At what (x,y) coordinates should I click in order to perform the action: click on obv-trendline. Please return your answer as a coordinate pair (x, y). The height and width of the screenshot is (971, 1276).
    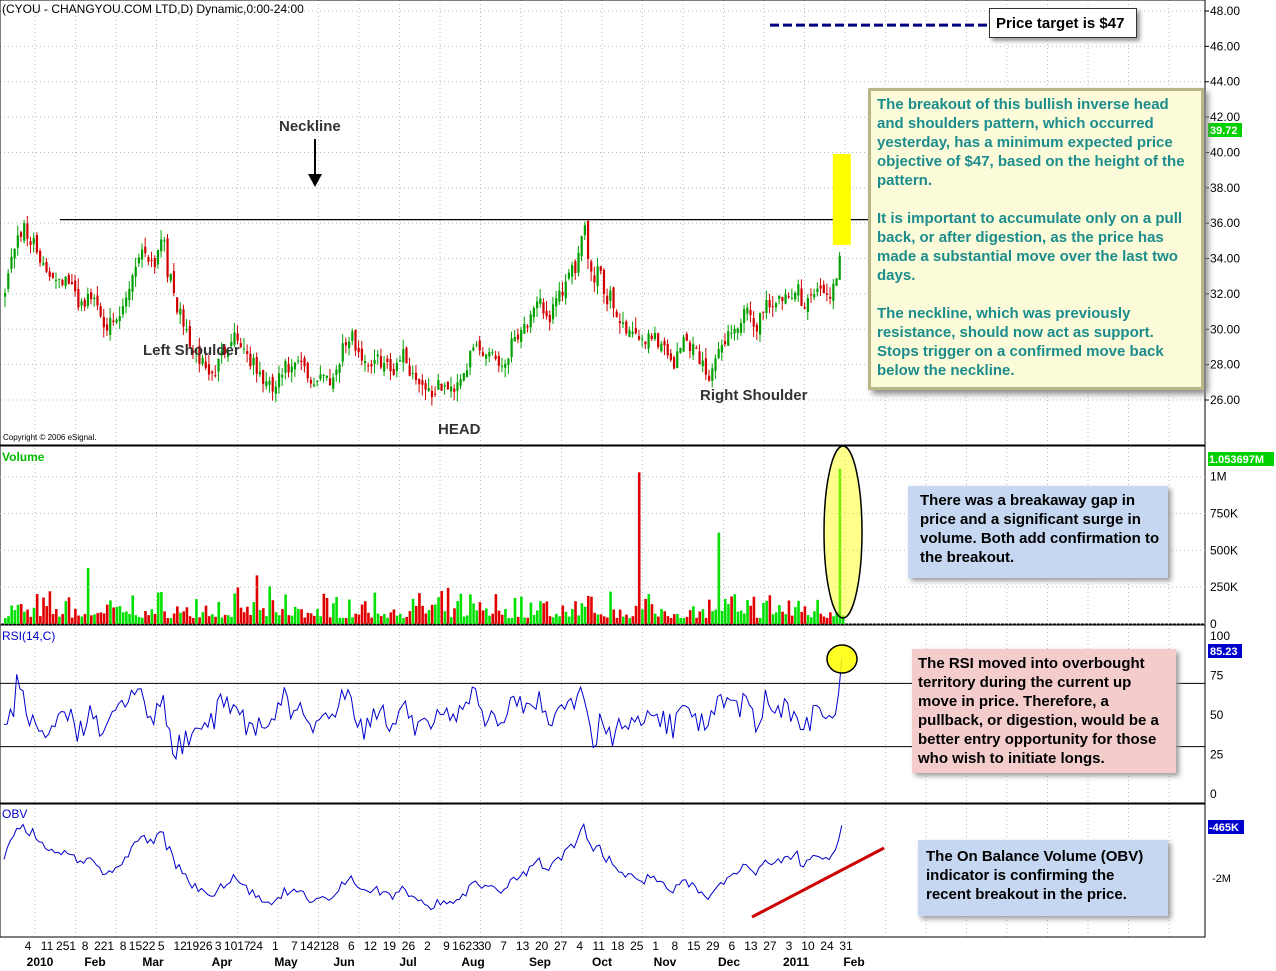
    Looking at the image, I should click on (818, 882).